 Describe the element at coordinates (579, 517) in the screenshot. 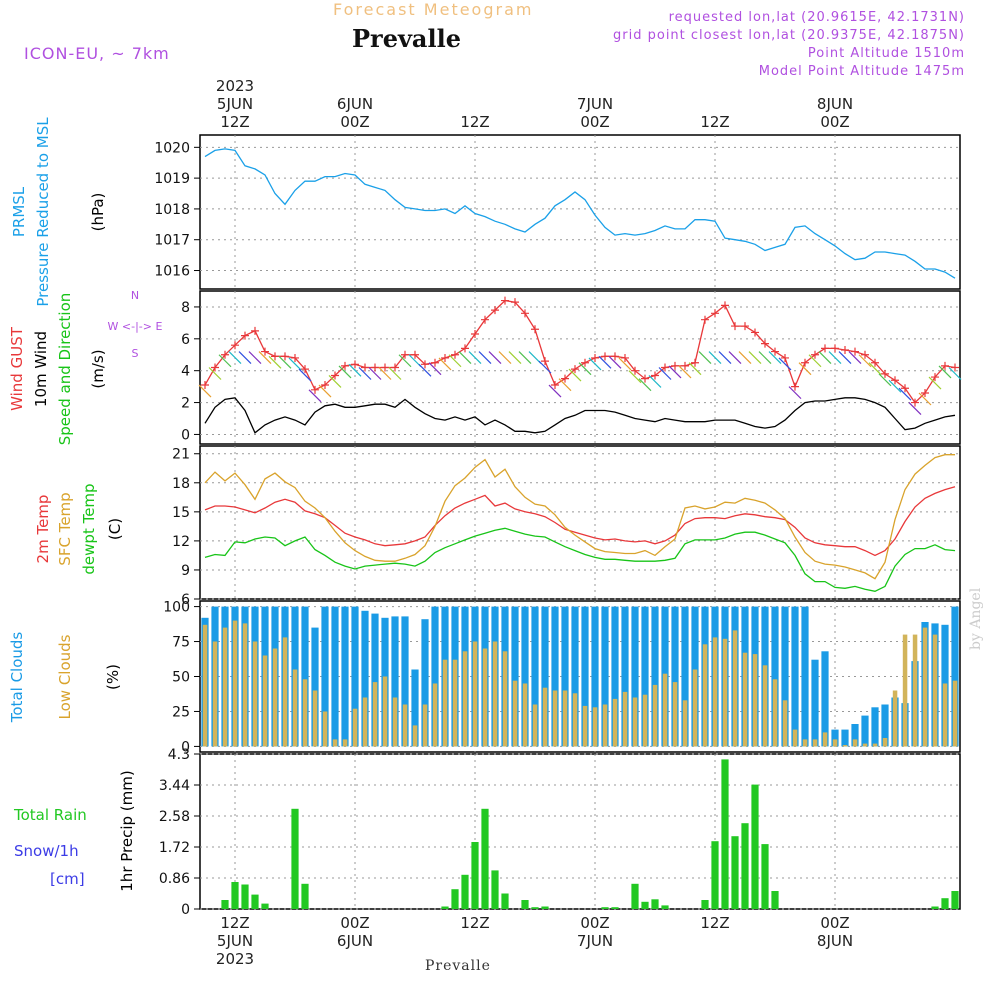

I see `temperature-series-sfc-temp` at that location.